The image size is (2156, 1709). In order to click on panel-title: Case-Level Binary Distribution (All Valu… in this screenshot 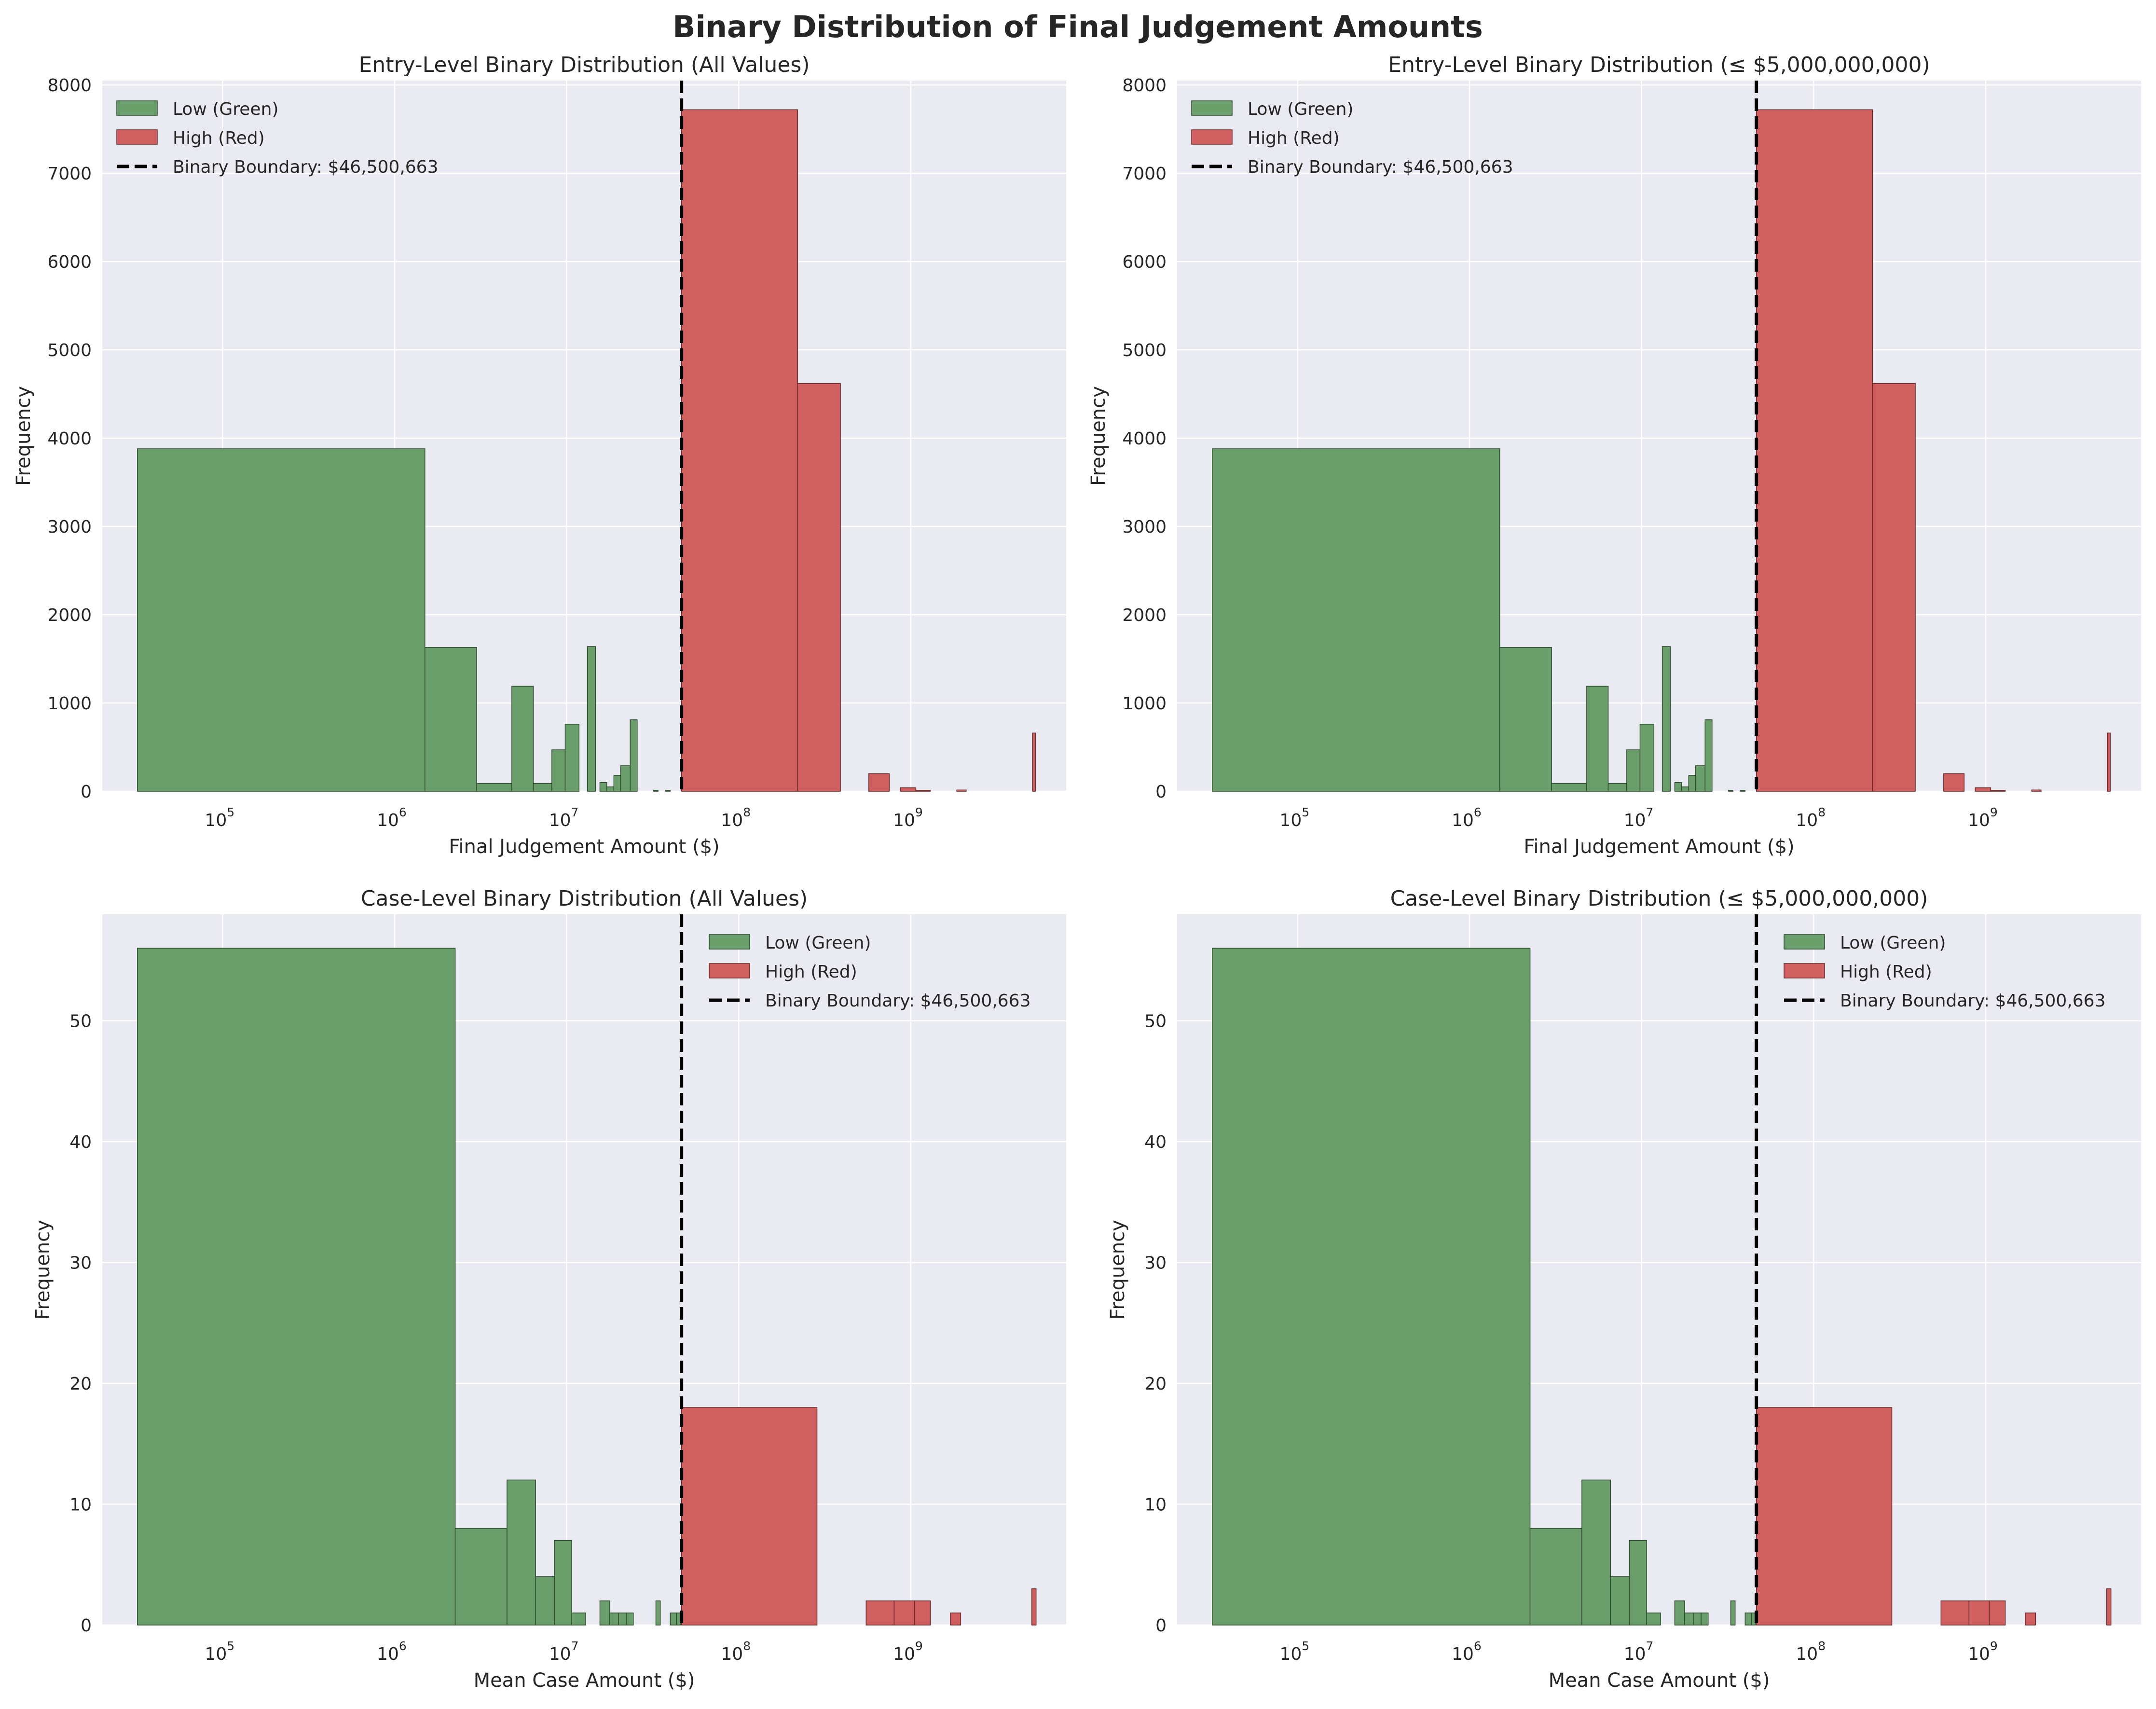, I will do `click(585, 899)`.